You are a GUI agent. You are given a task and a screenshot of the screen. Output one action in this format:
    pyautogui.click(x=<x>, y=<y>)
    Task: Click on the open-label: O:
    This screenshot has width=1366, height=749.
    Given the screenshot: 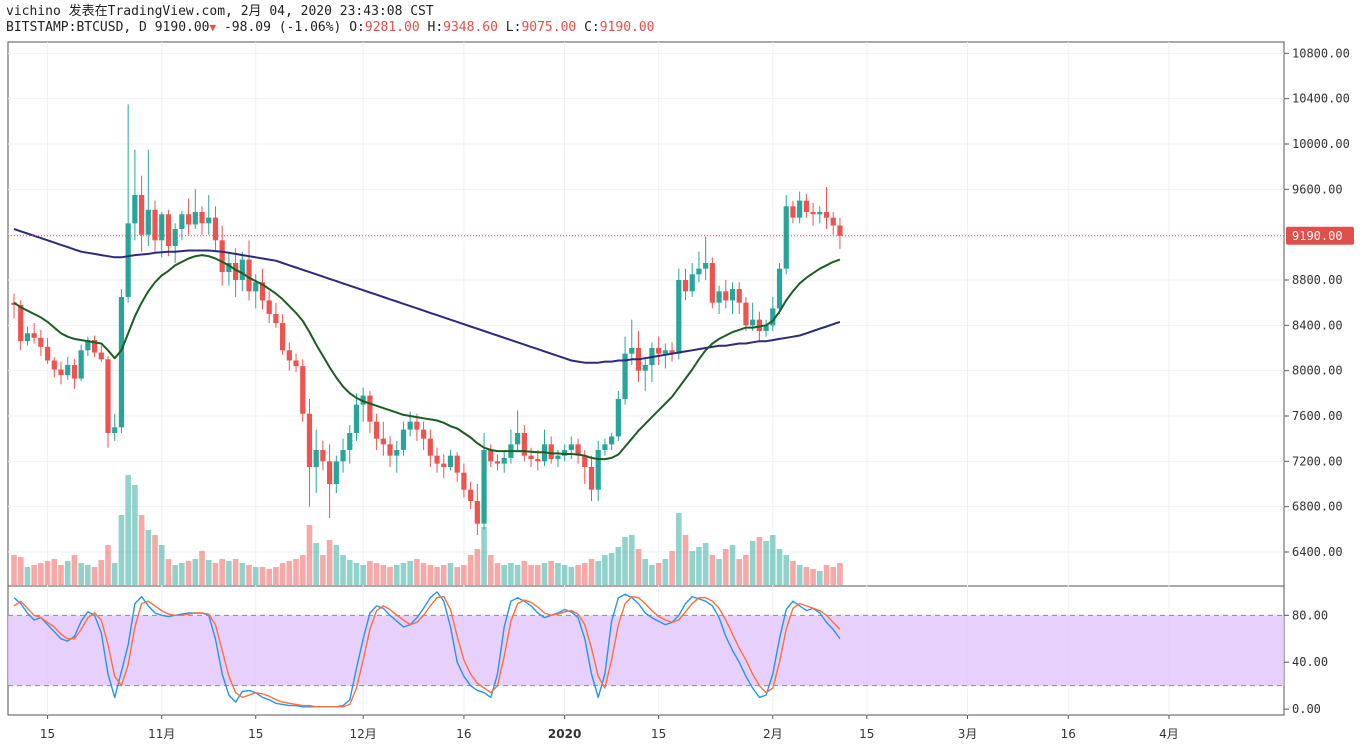 What is the action you would take?
    pyautogui.click(x=357, y=27)
    